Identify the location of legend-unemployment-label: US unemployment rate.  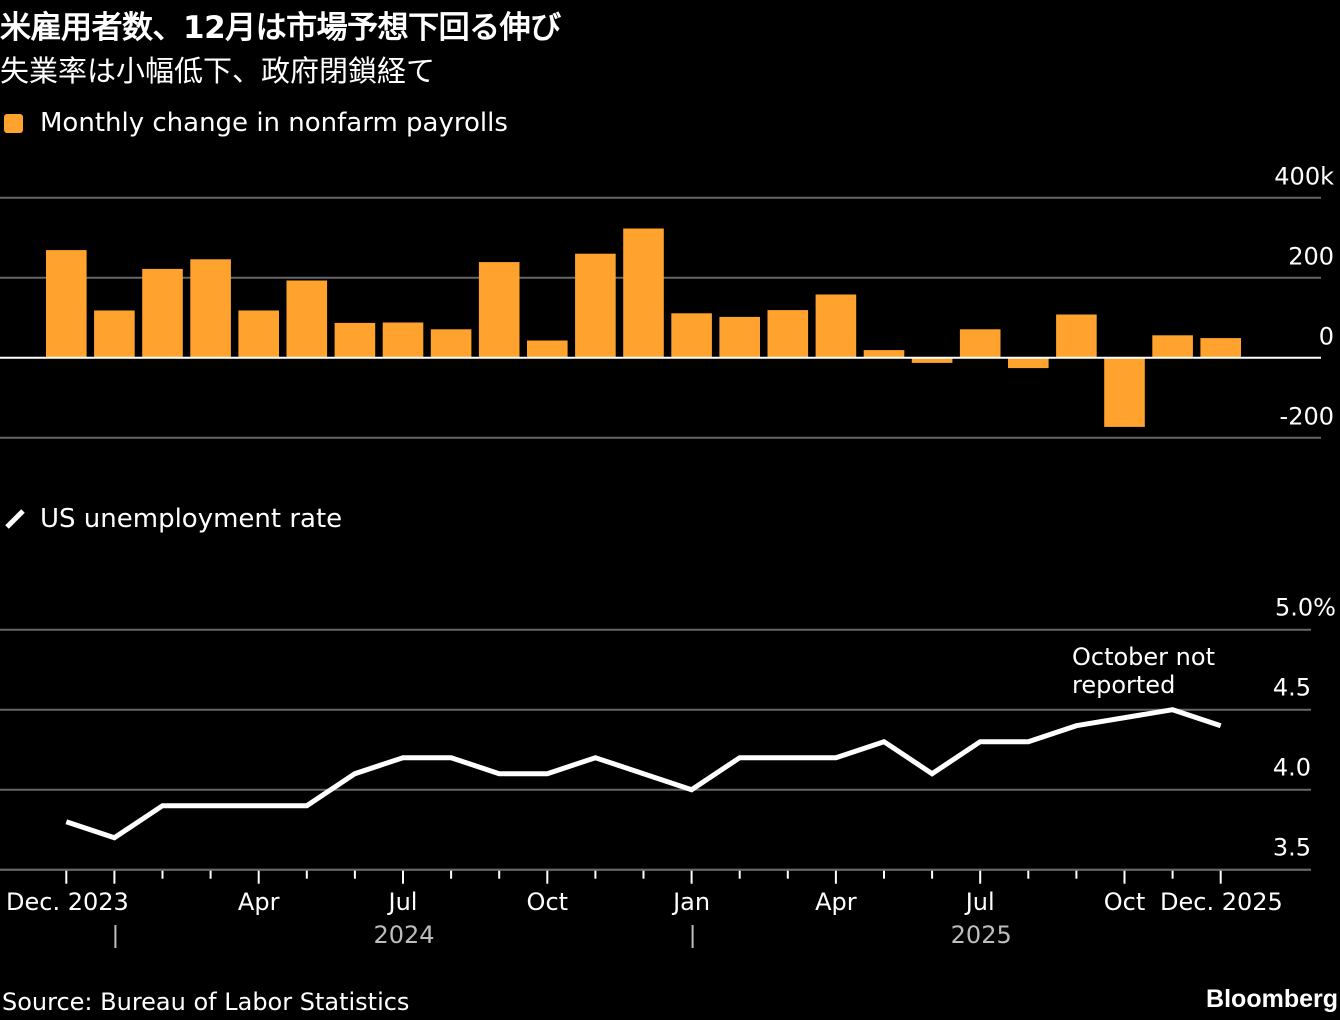
(191, 519).